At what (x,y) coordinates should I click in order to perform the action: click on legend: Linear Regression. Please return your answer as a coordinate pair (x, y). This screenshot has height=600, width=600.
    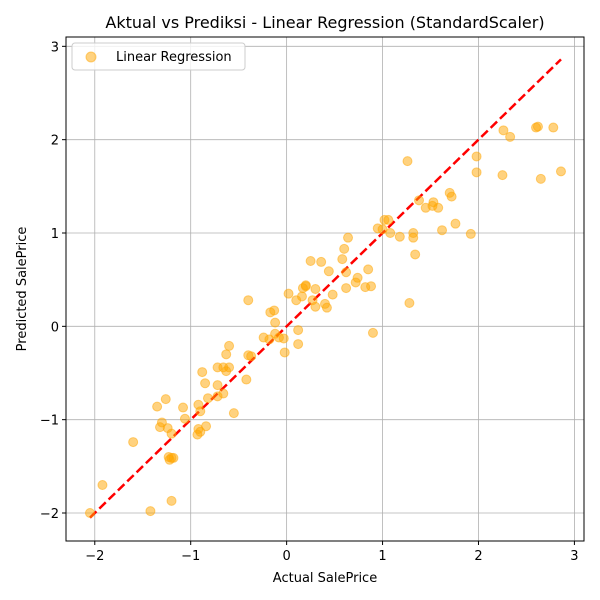
    Looking at the image, I should click on (158, 56).